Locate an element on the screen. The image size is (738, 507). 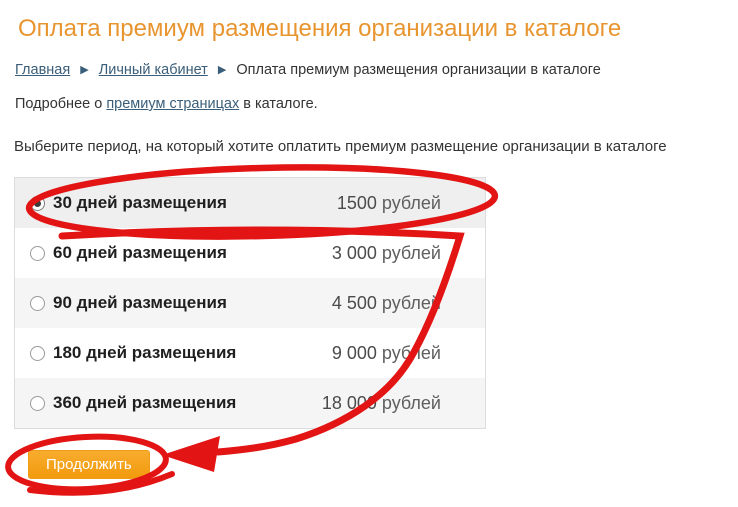
info-prefix: Подробнее о is located at coordinates (61, 104).